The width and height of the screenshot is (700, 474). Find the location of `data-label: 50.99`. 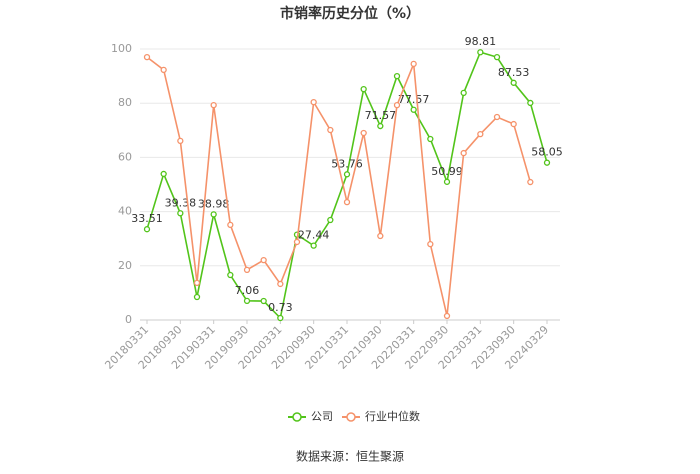

data-label: 50.99 is located at coordinates (447, 171).